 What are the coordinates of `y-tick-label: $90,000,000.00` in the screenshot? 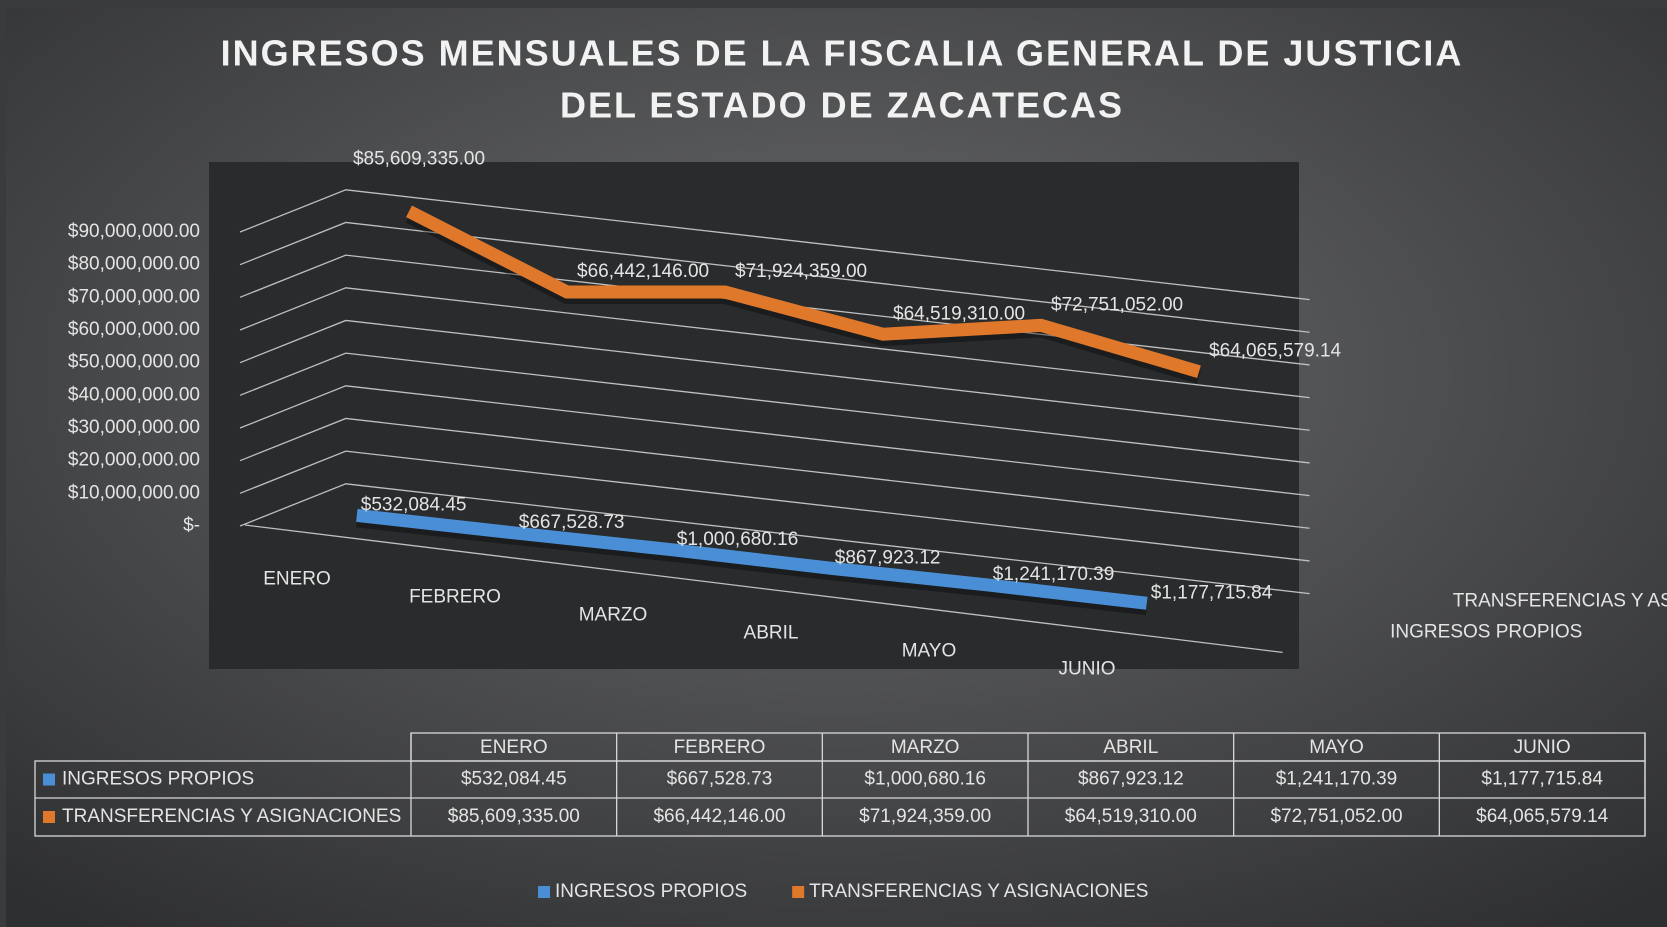 It's located at (134, 231).